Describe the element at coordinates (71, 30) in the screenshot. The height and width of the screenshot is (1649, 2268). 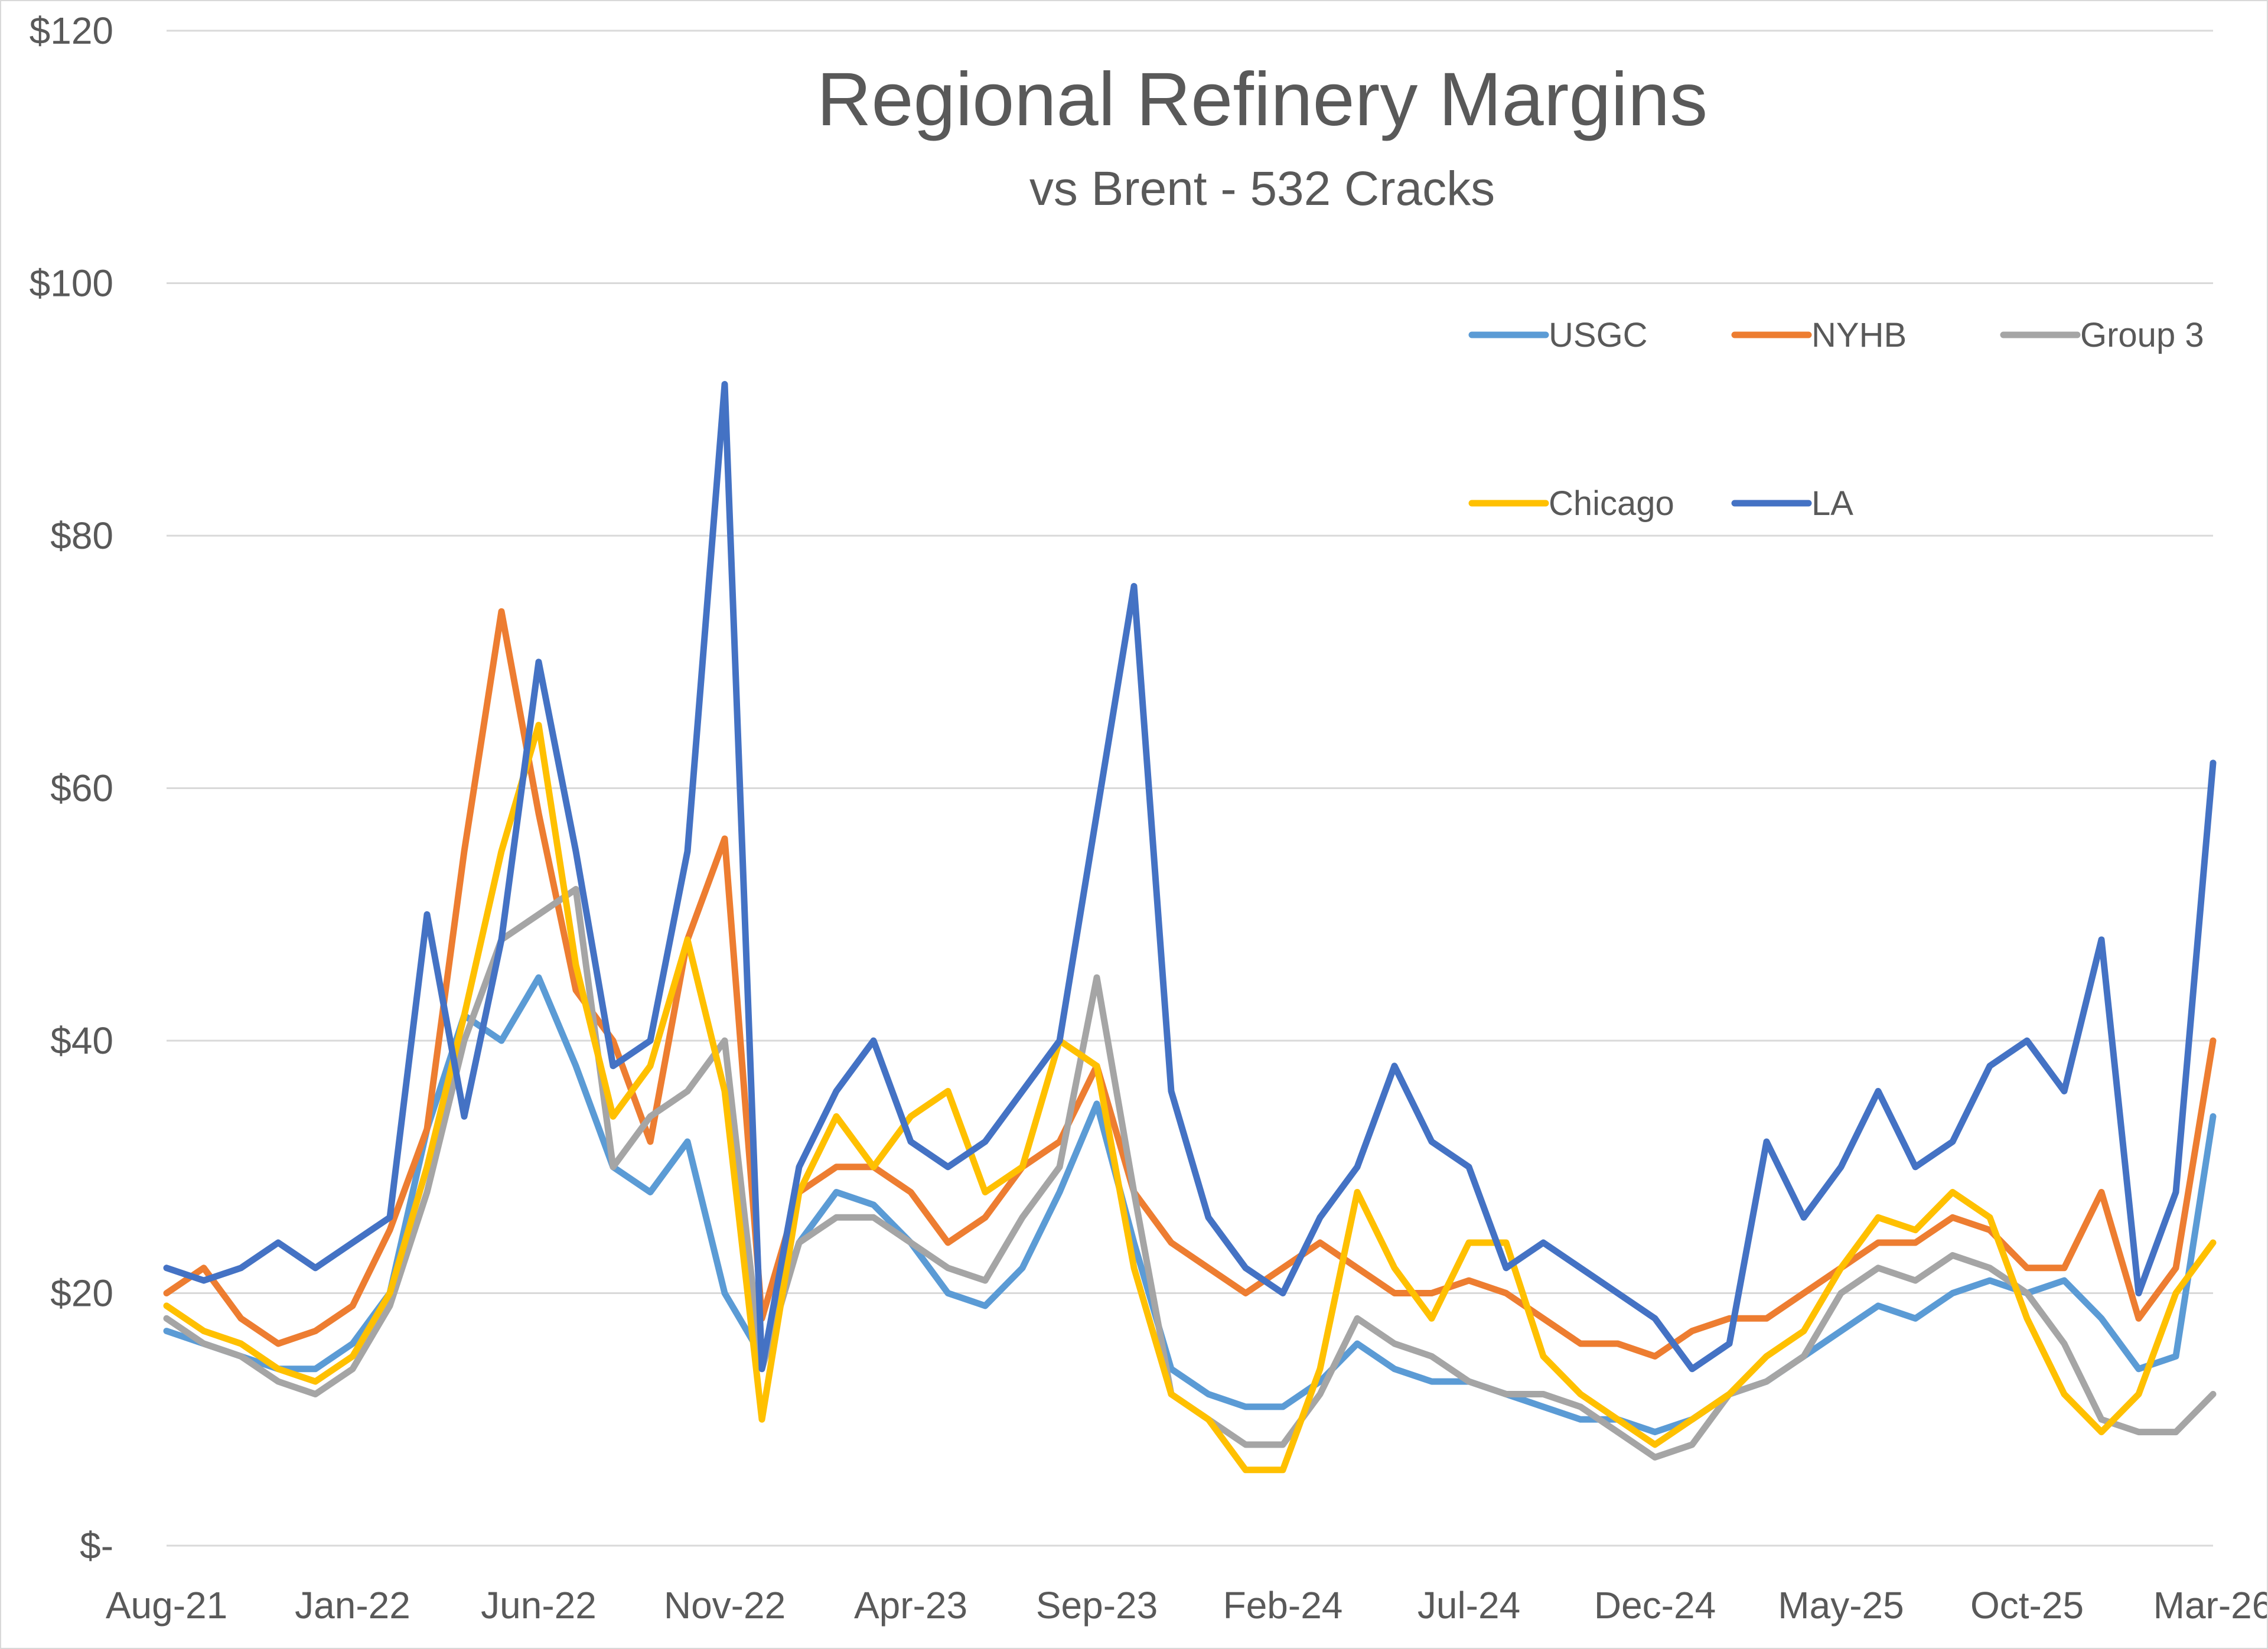
I see `y-tick-label: $120` at that location.